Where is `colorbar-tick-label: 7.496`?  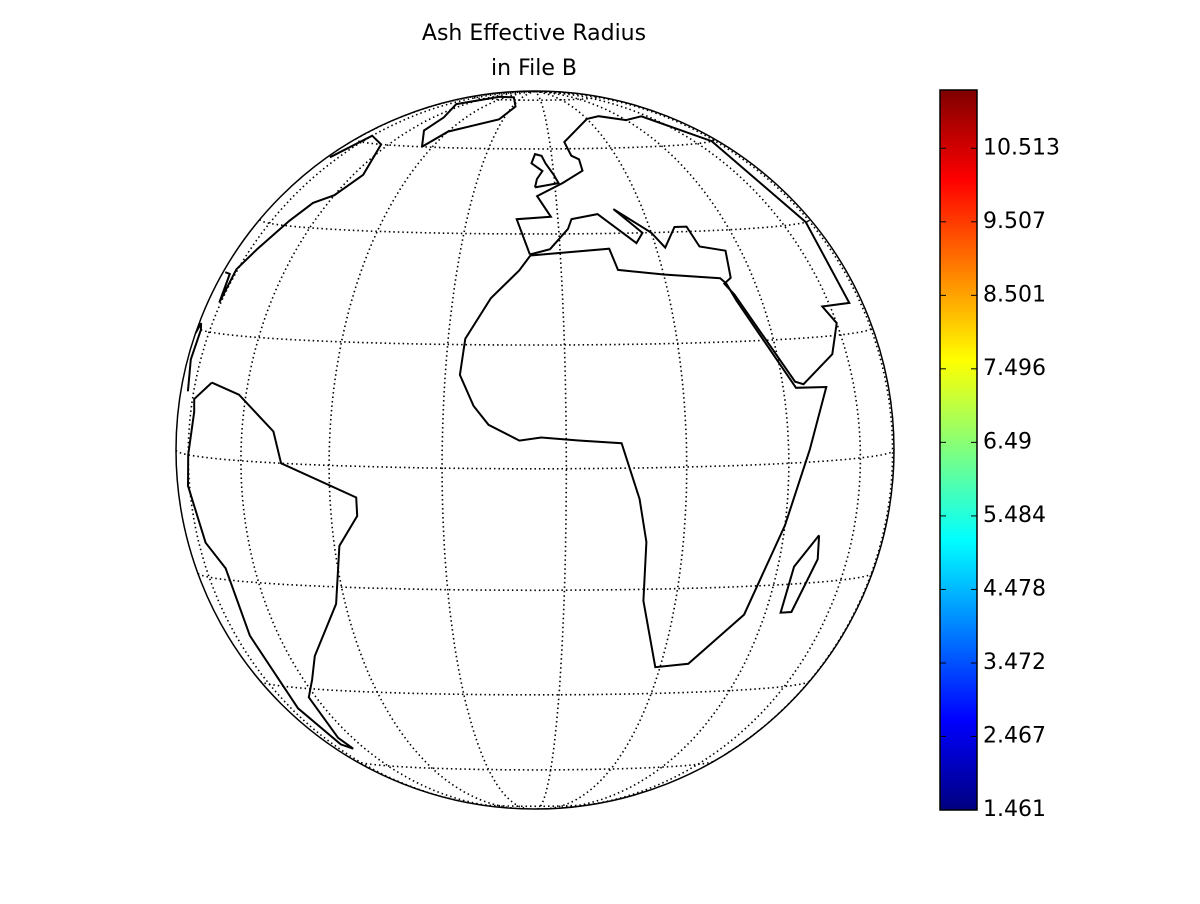 colorbar-tick-label: 7.496 is located at coordinates (1014, 368).